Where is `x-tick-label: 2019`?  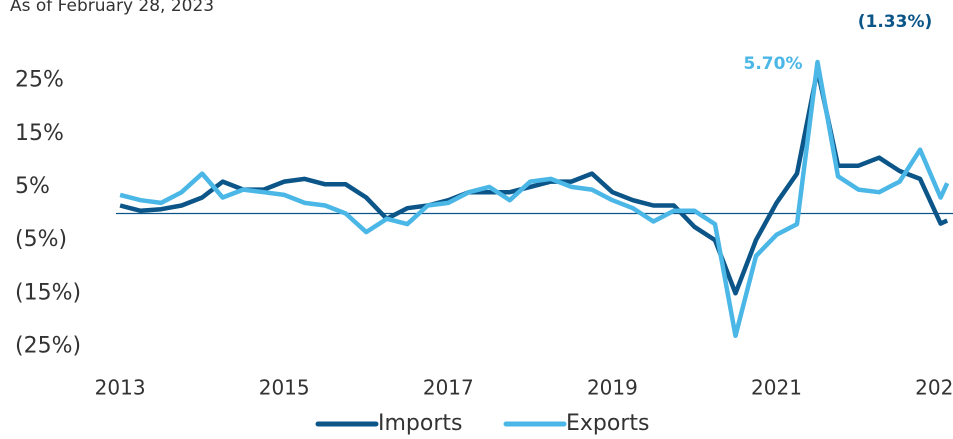
x-tick-label: 2019 is located at coordinates (612, 388).